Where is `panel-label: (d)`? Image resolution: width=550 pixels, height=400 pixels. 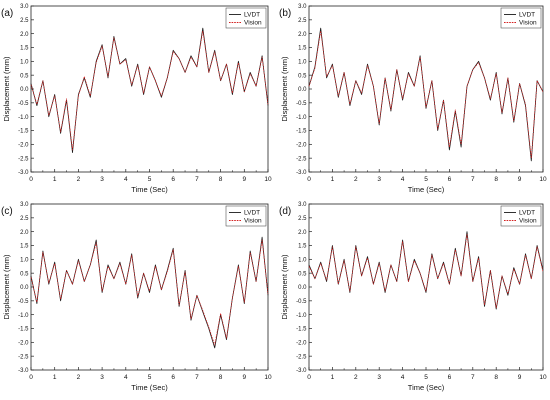
panel-label: (d) is located at coordinates (285, 211).